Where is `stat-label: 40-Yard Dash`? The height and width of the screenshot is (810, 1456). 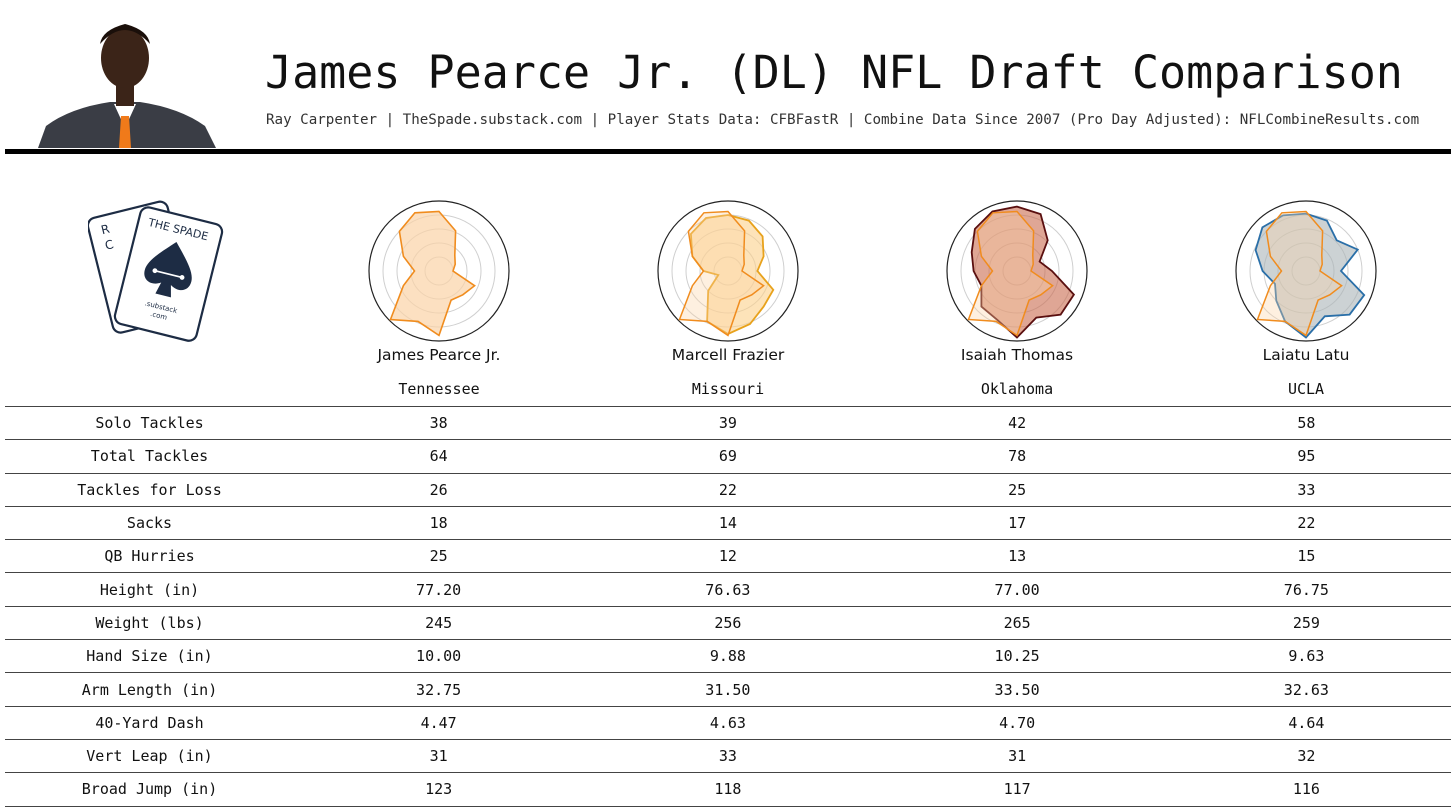
stat-label: 40-Yard Dash is located at coordinates (149, 722).